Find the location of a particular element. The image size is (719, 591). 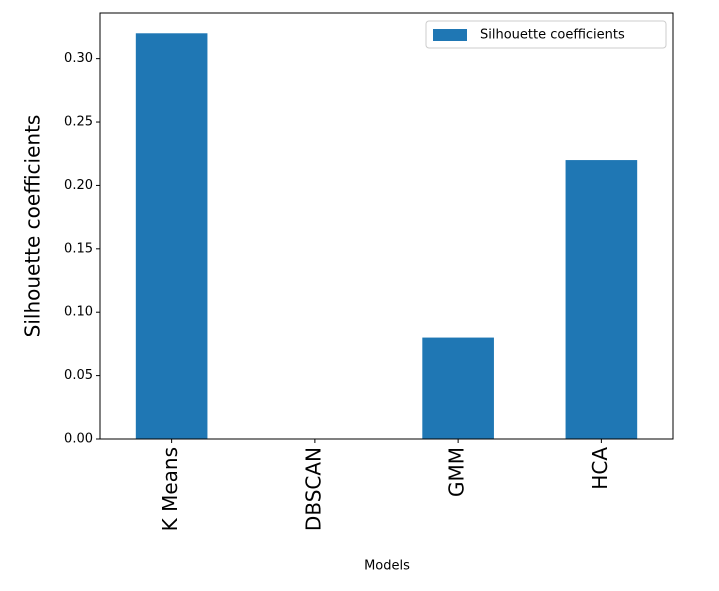

y-tick-label: 0.00 is located at coordinates (78, 439).